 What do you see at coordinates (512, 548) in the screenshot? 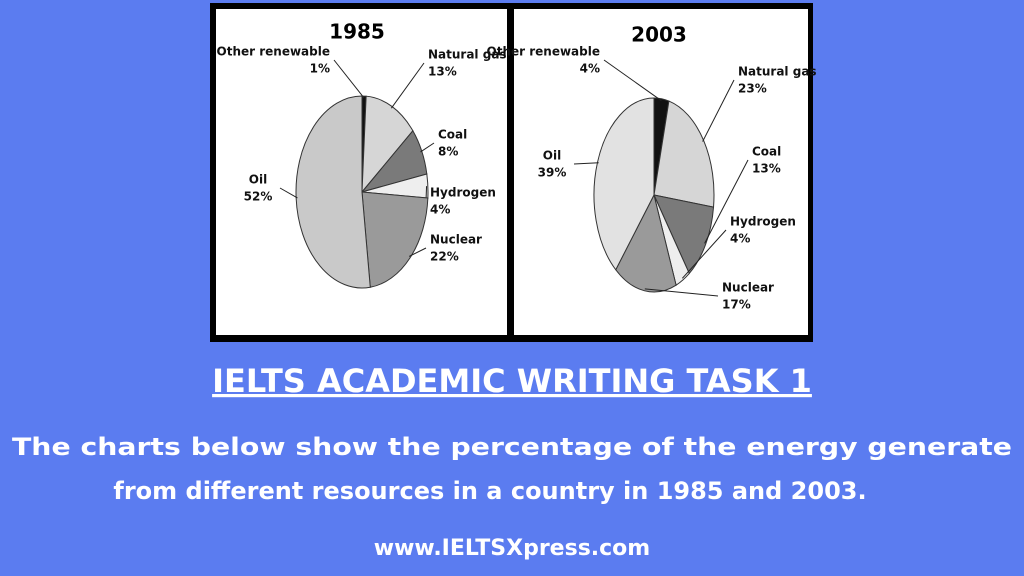
I see `website: www.IELTSXpress.com` at bounding box center [512, 548].